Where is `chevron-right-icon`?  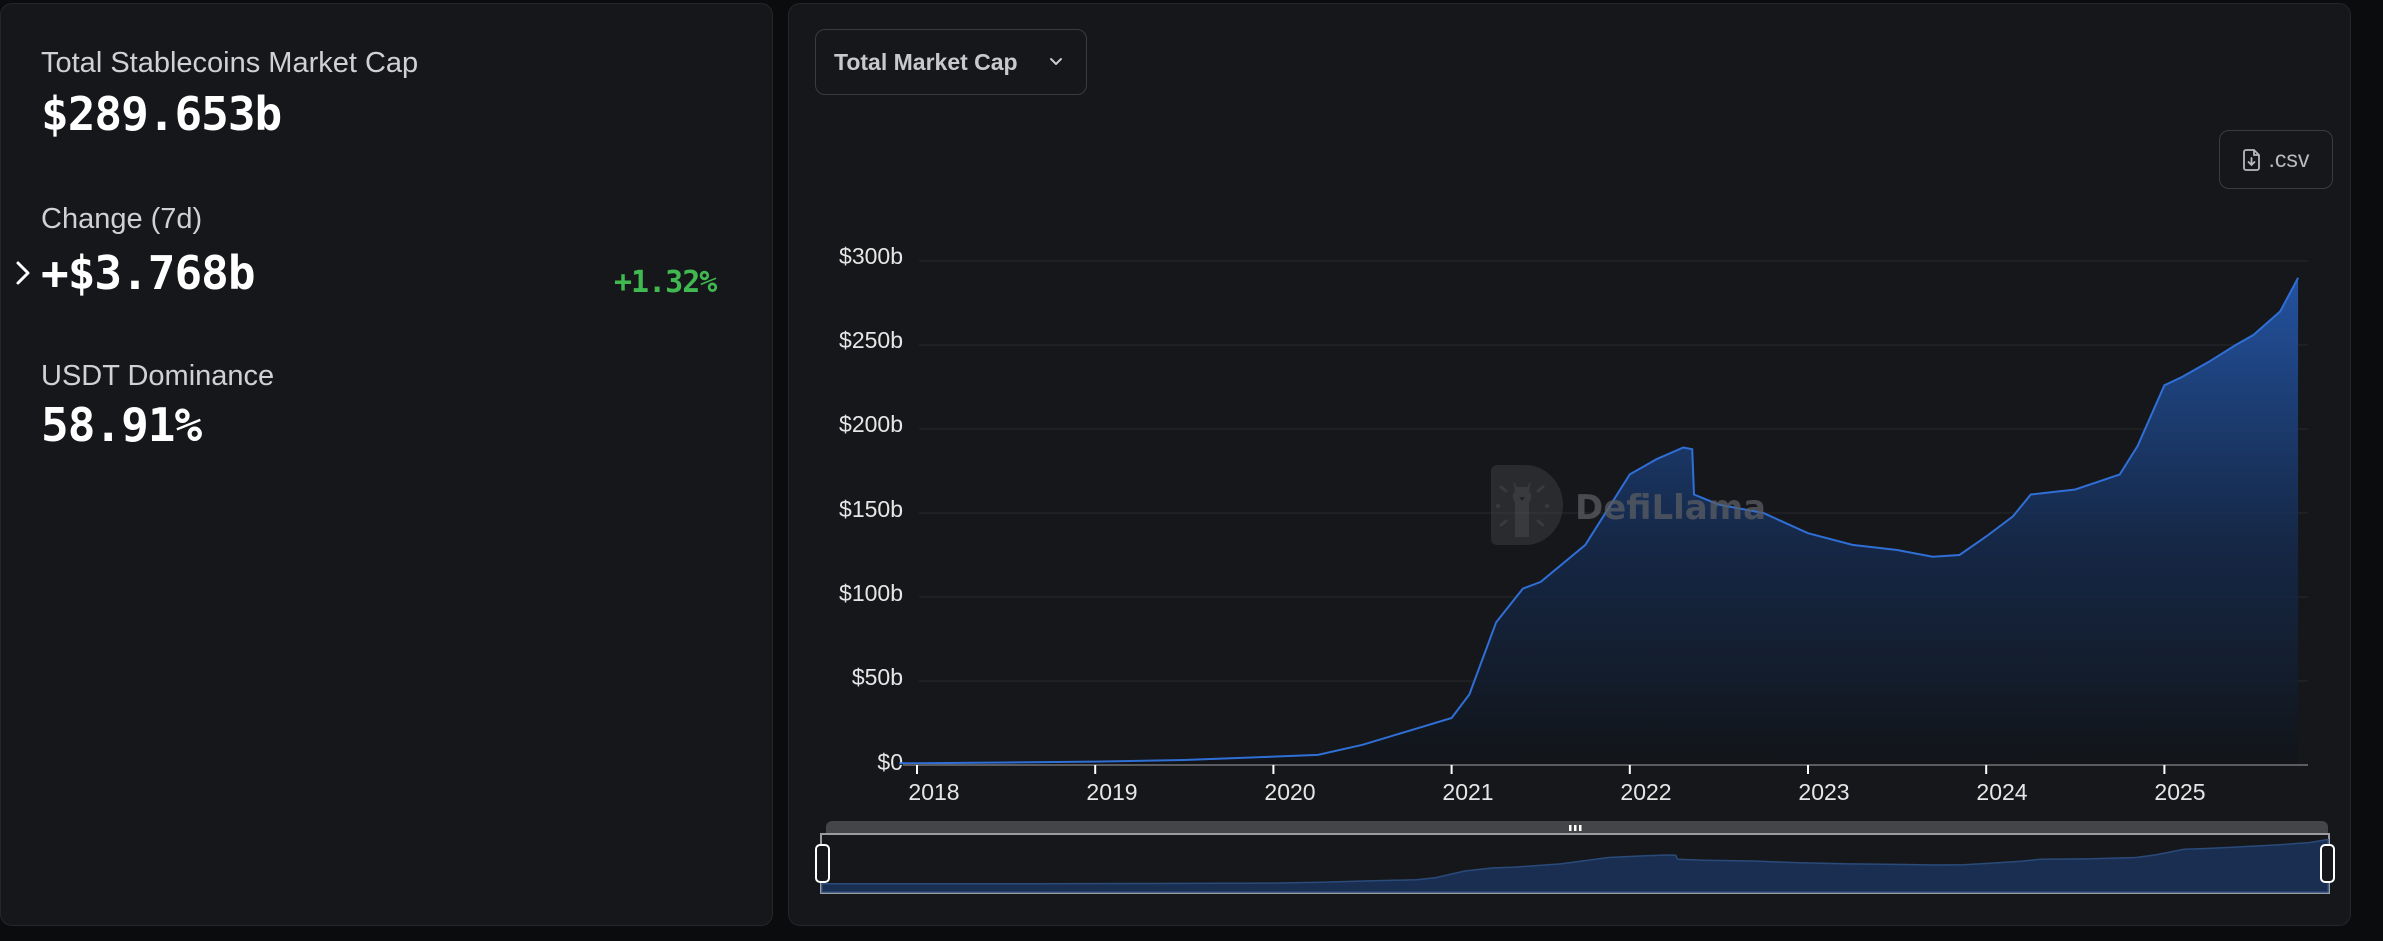
chevron-right-icon is located at coordinates (23, 273).